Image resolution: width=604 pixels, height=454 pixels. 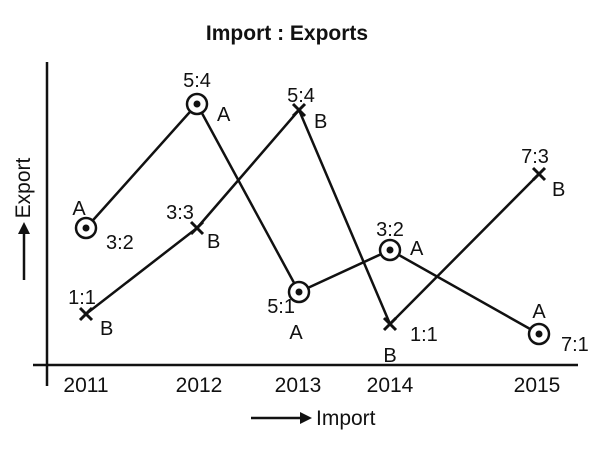 What do you see at coordinates (346, 418) in the screenshot?
I see `x-axis-label: Import` at bounding box center [346, 418].